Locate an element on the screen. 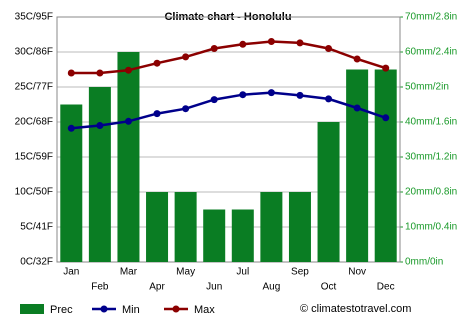  x-tick-label: Aug is located at coordinates (271, 287).